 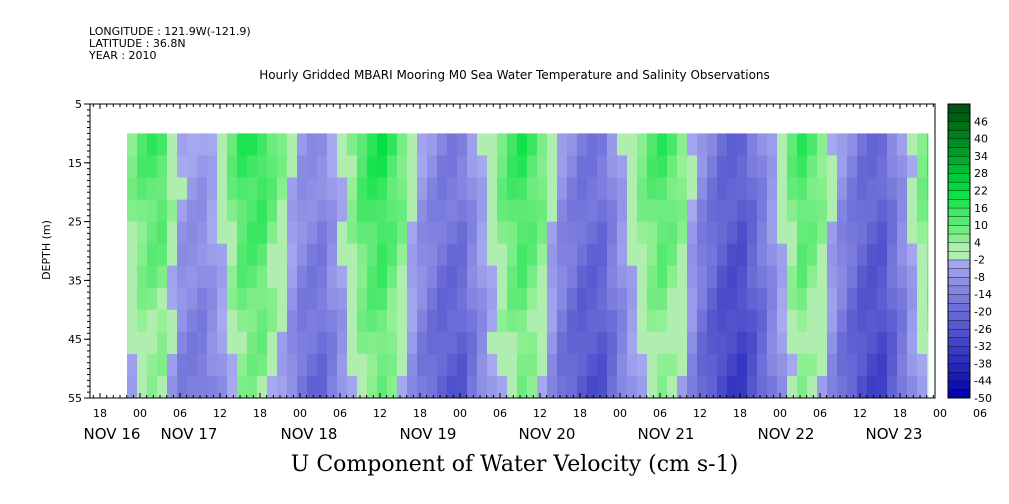 I want to click on x-date-label: NOV 22, so click(x=786, y=434).